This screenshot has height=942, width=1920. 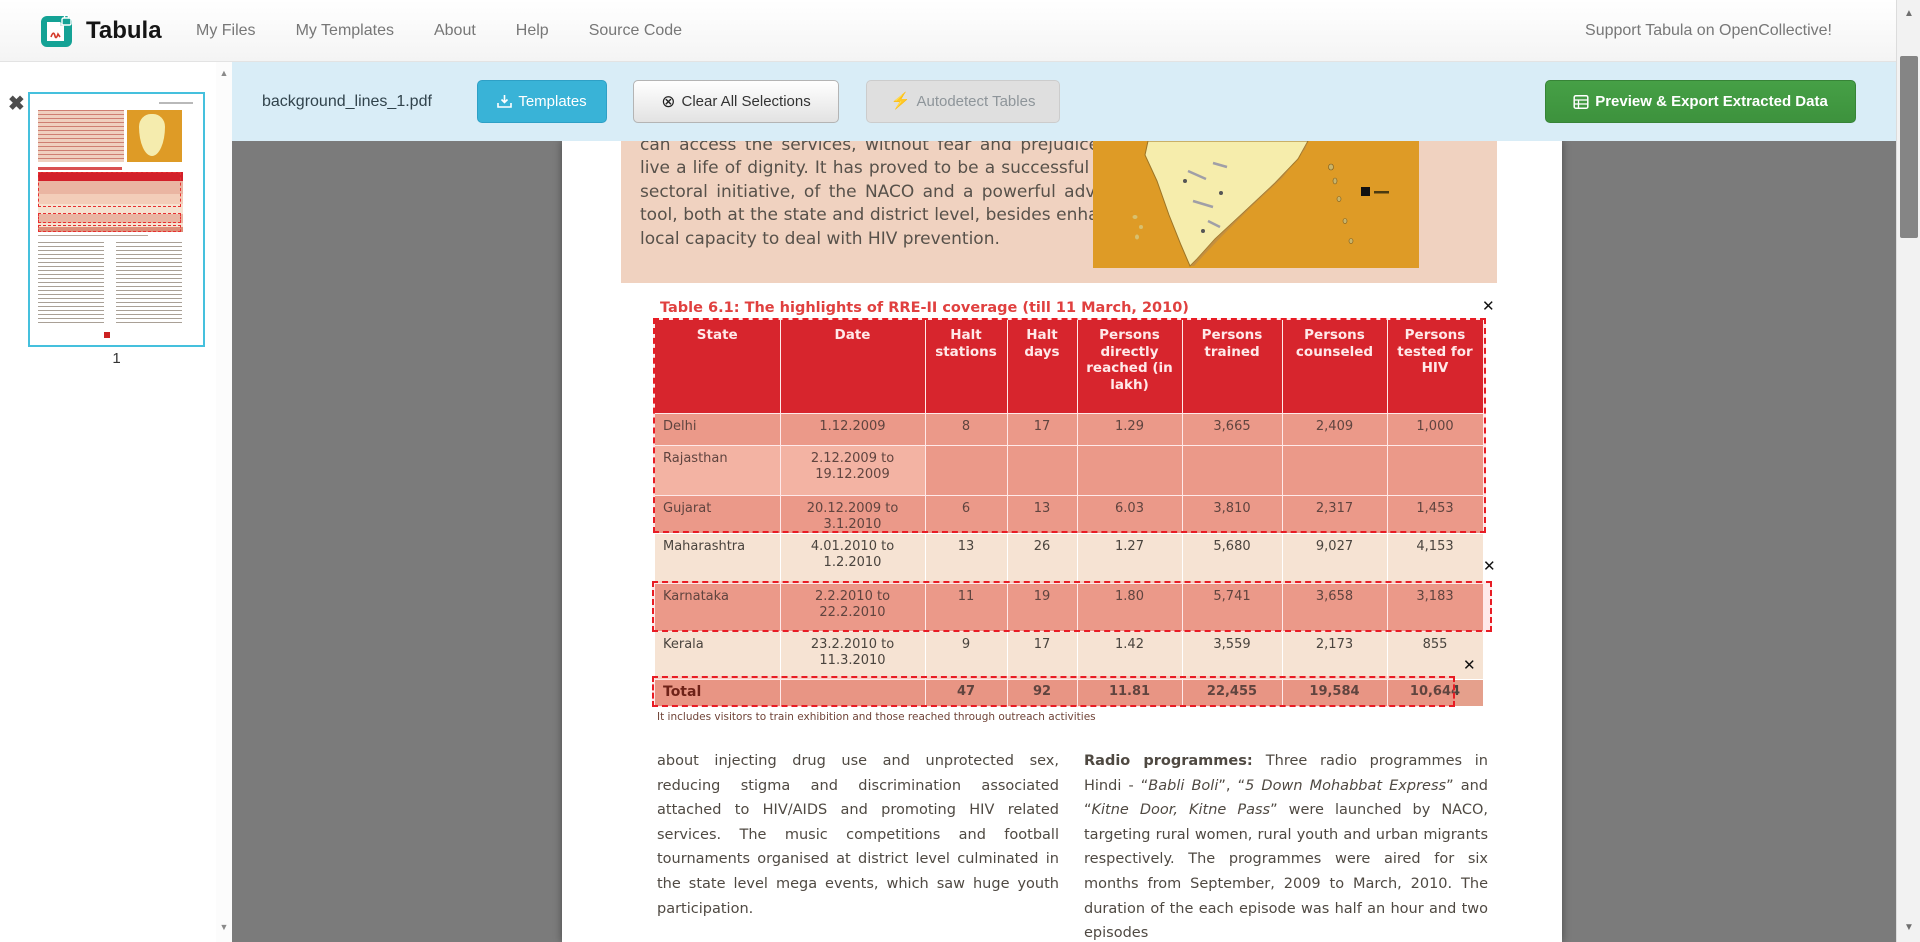 I want to click on table-row: Delhi 1.12.2009 8 17 1.29 3,665 2,409 1,000, so click(x=1069, y=429).